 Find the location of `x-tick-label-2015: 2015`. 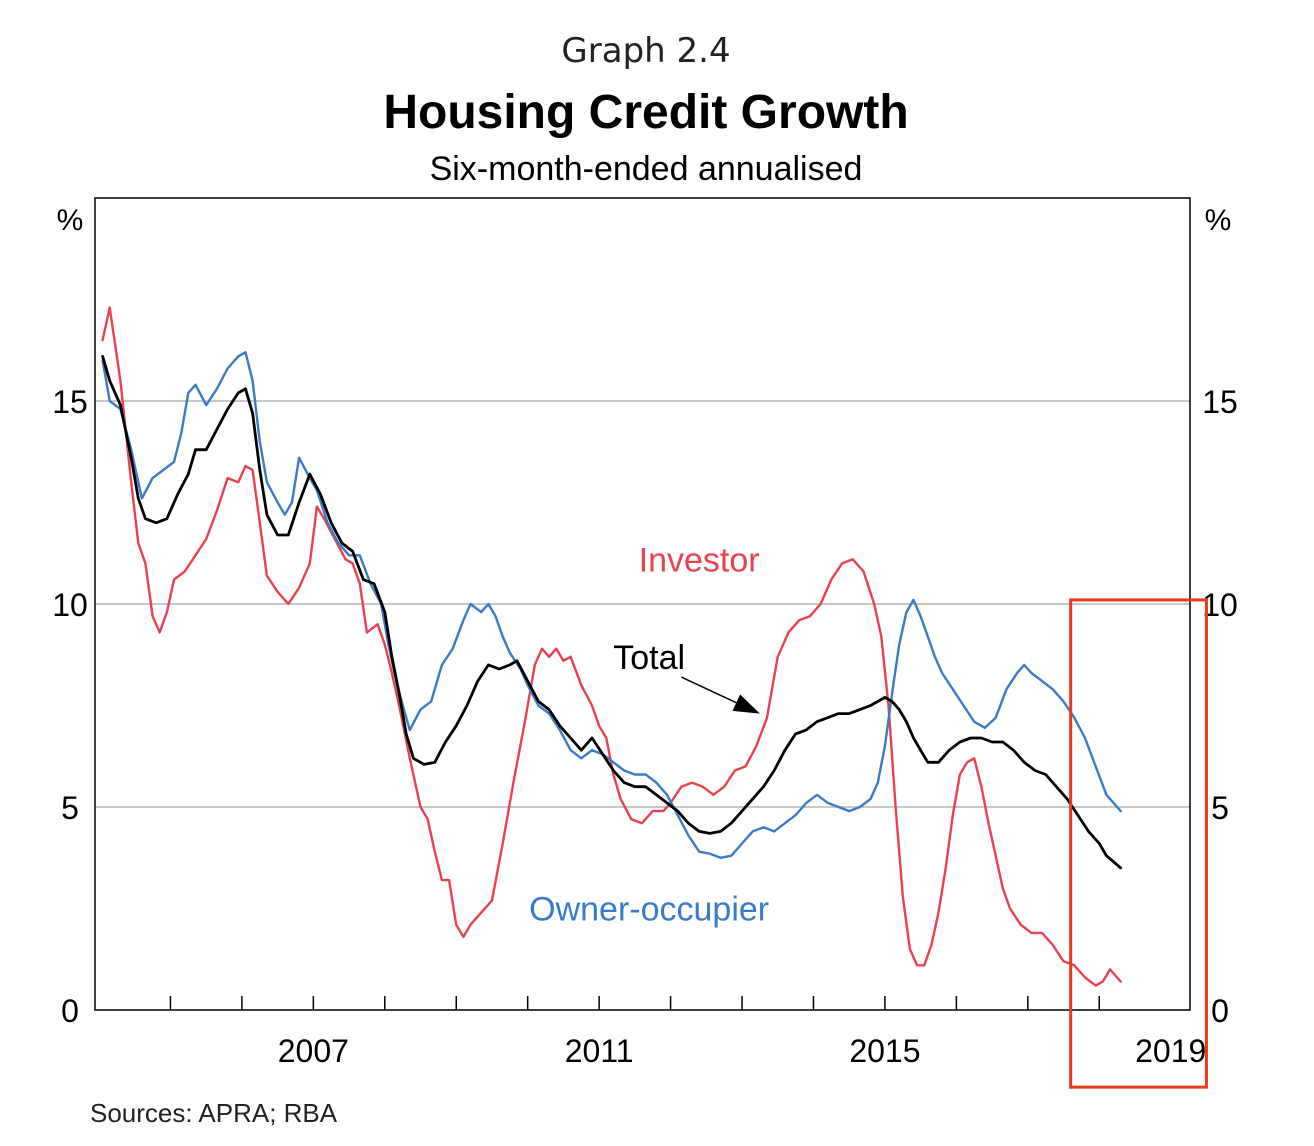

x-tick-label-2015: 2015 is located at coordinates (884, 1051).